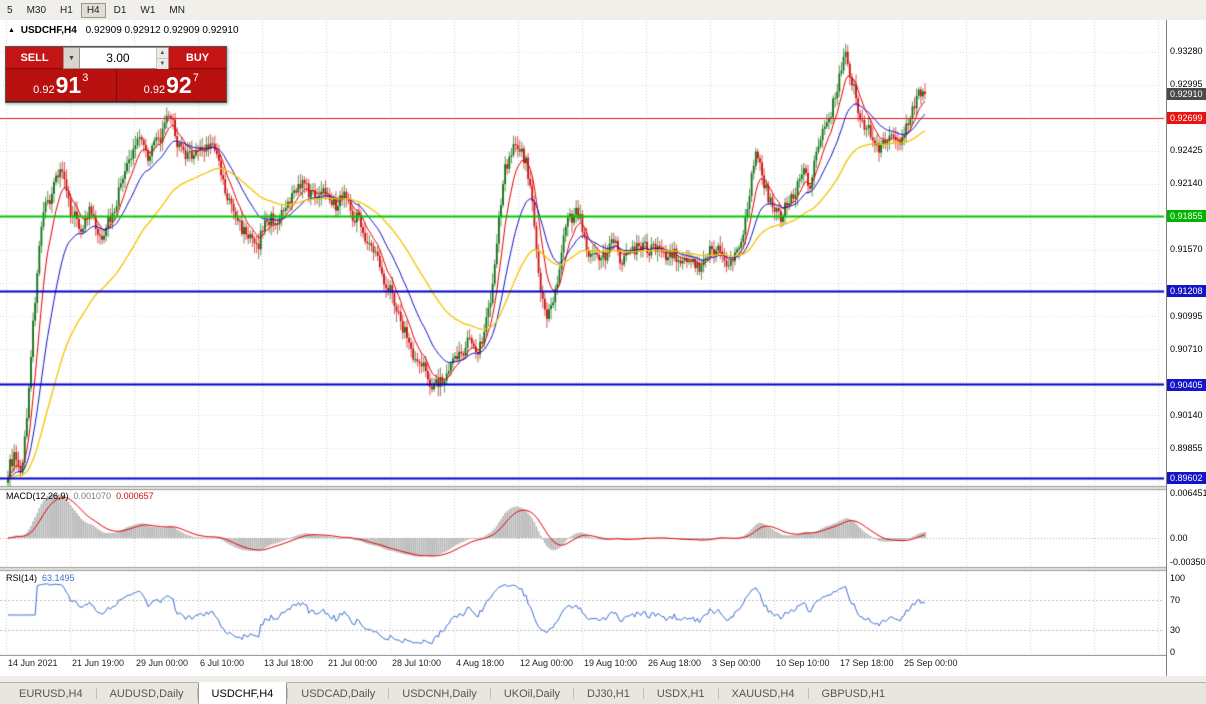 This screenshot has width=1206, height=704. What do you see at coordinates (867, 663) in the screenshot?
I see `time-tick-label: 17 Sep 18:00` at bounding box center [867, 663].